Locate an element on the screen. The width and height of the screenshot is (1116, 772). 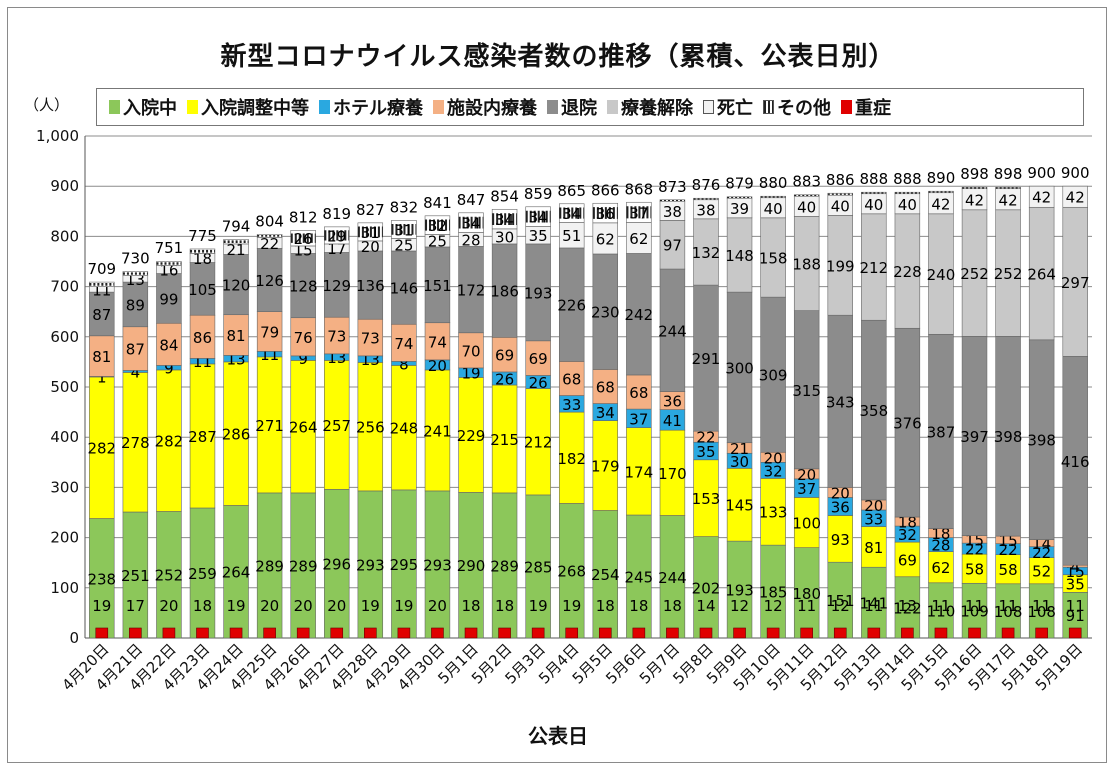
data-label: 32 is located at coordinates (437, 226).